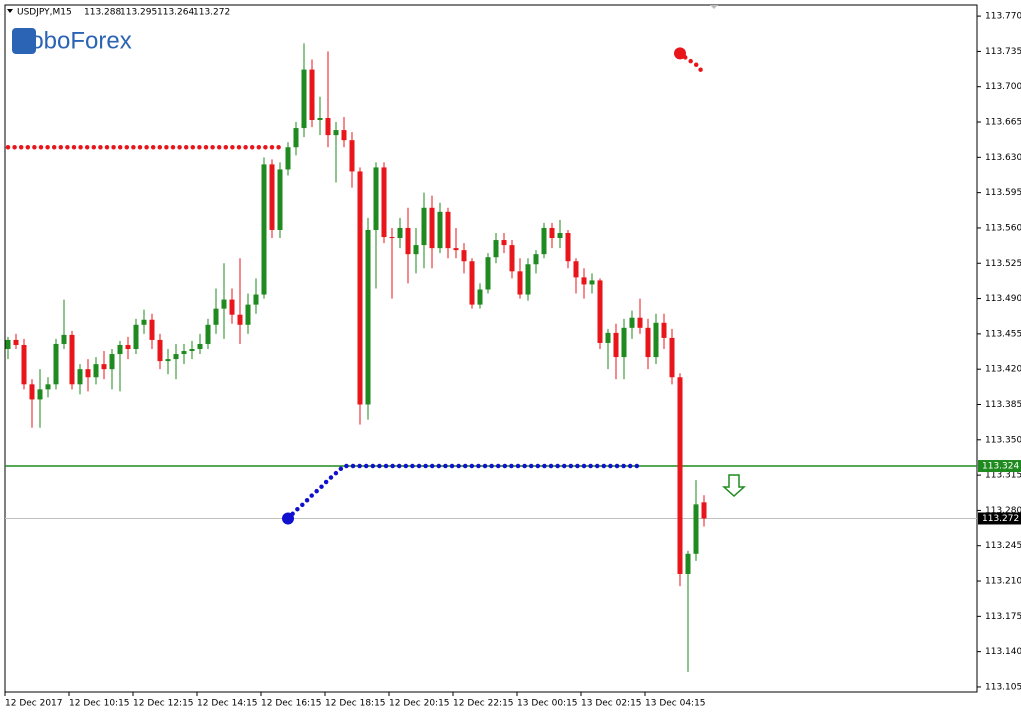 The image size is (1021, 712). What do you see at coordinates (464, 492) in the screenshot?
I see `indicator-dots` at bounding box center [464, 492].